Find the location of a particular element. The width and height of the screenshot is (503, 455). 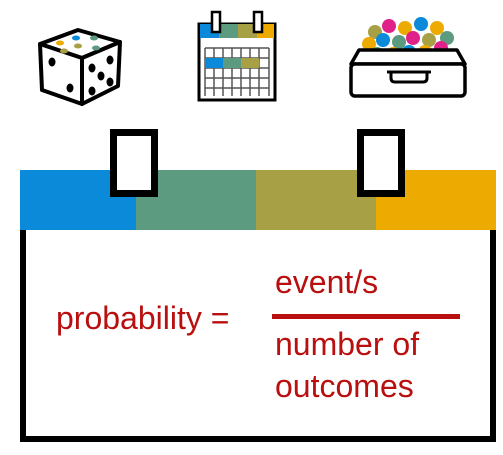

board-clip-right is located at coordinates (381, 163).